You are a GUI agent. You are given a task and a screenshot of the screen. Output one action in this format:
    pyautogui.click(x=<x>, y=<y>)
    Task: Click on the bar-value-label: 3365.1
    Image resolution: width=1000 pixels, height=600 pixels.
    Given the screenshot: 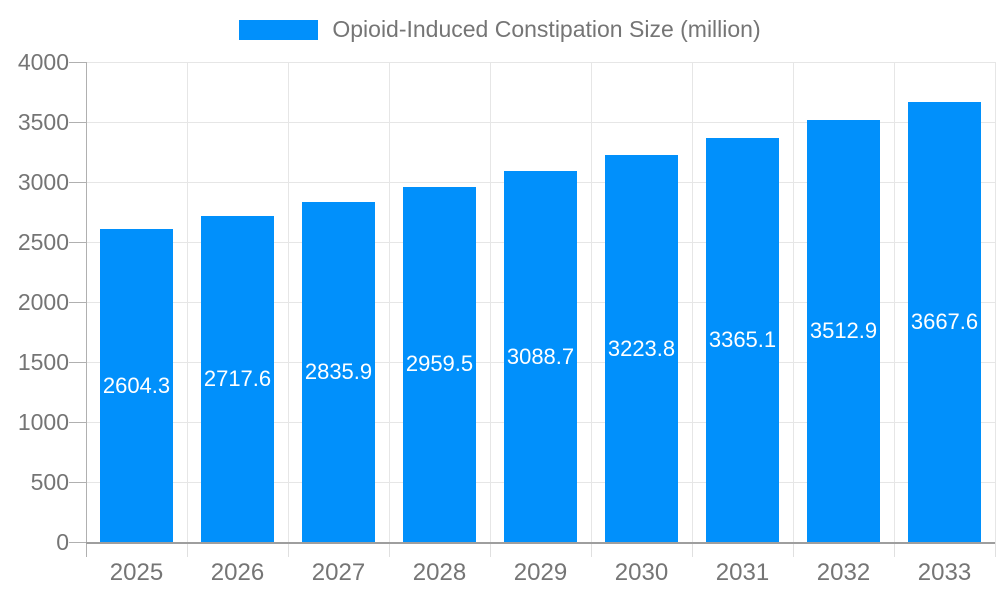 What is the action you would take?
    pyautogui.click(x=742, y=340)
    